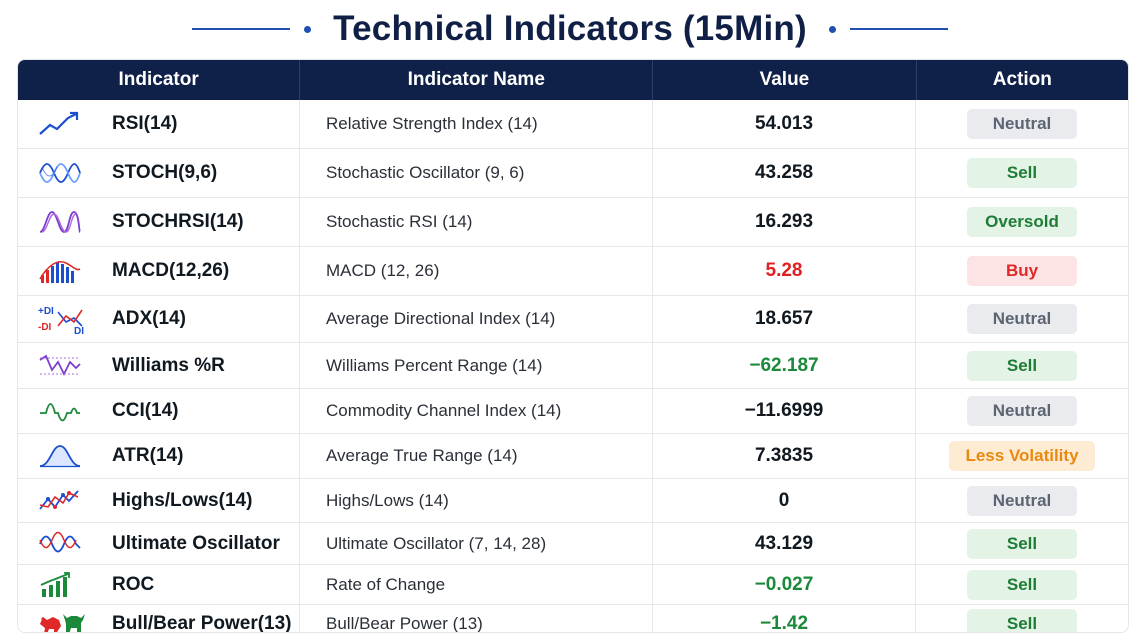 The height and width of the screenshot is (640, 1140). What do you see at coordinates (133, 584) in the screenshot?
I see `indicator-label: ROC` at bounding box center [133, 584].